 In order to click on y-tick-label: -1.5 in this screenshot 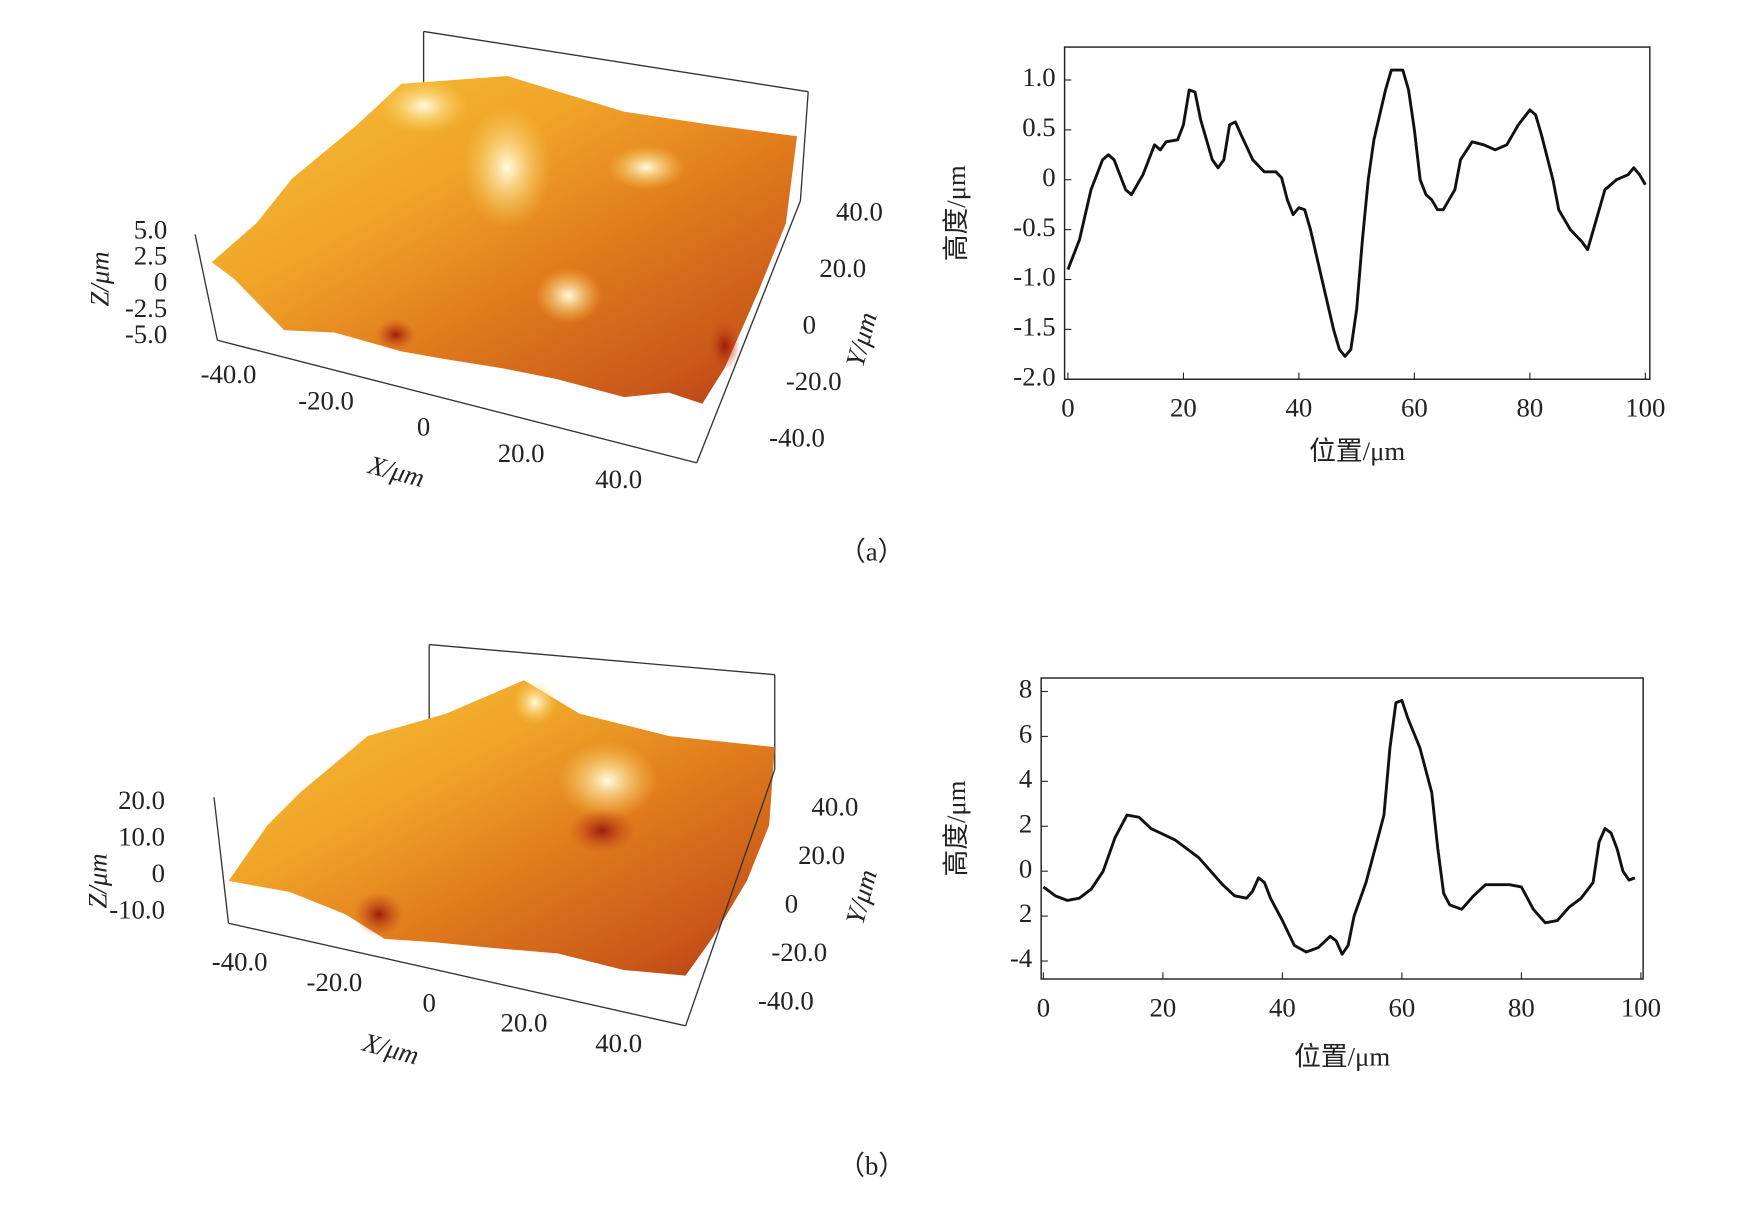, I will do `click(1034, 327)`.